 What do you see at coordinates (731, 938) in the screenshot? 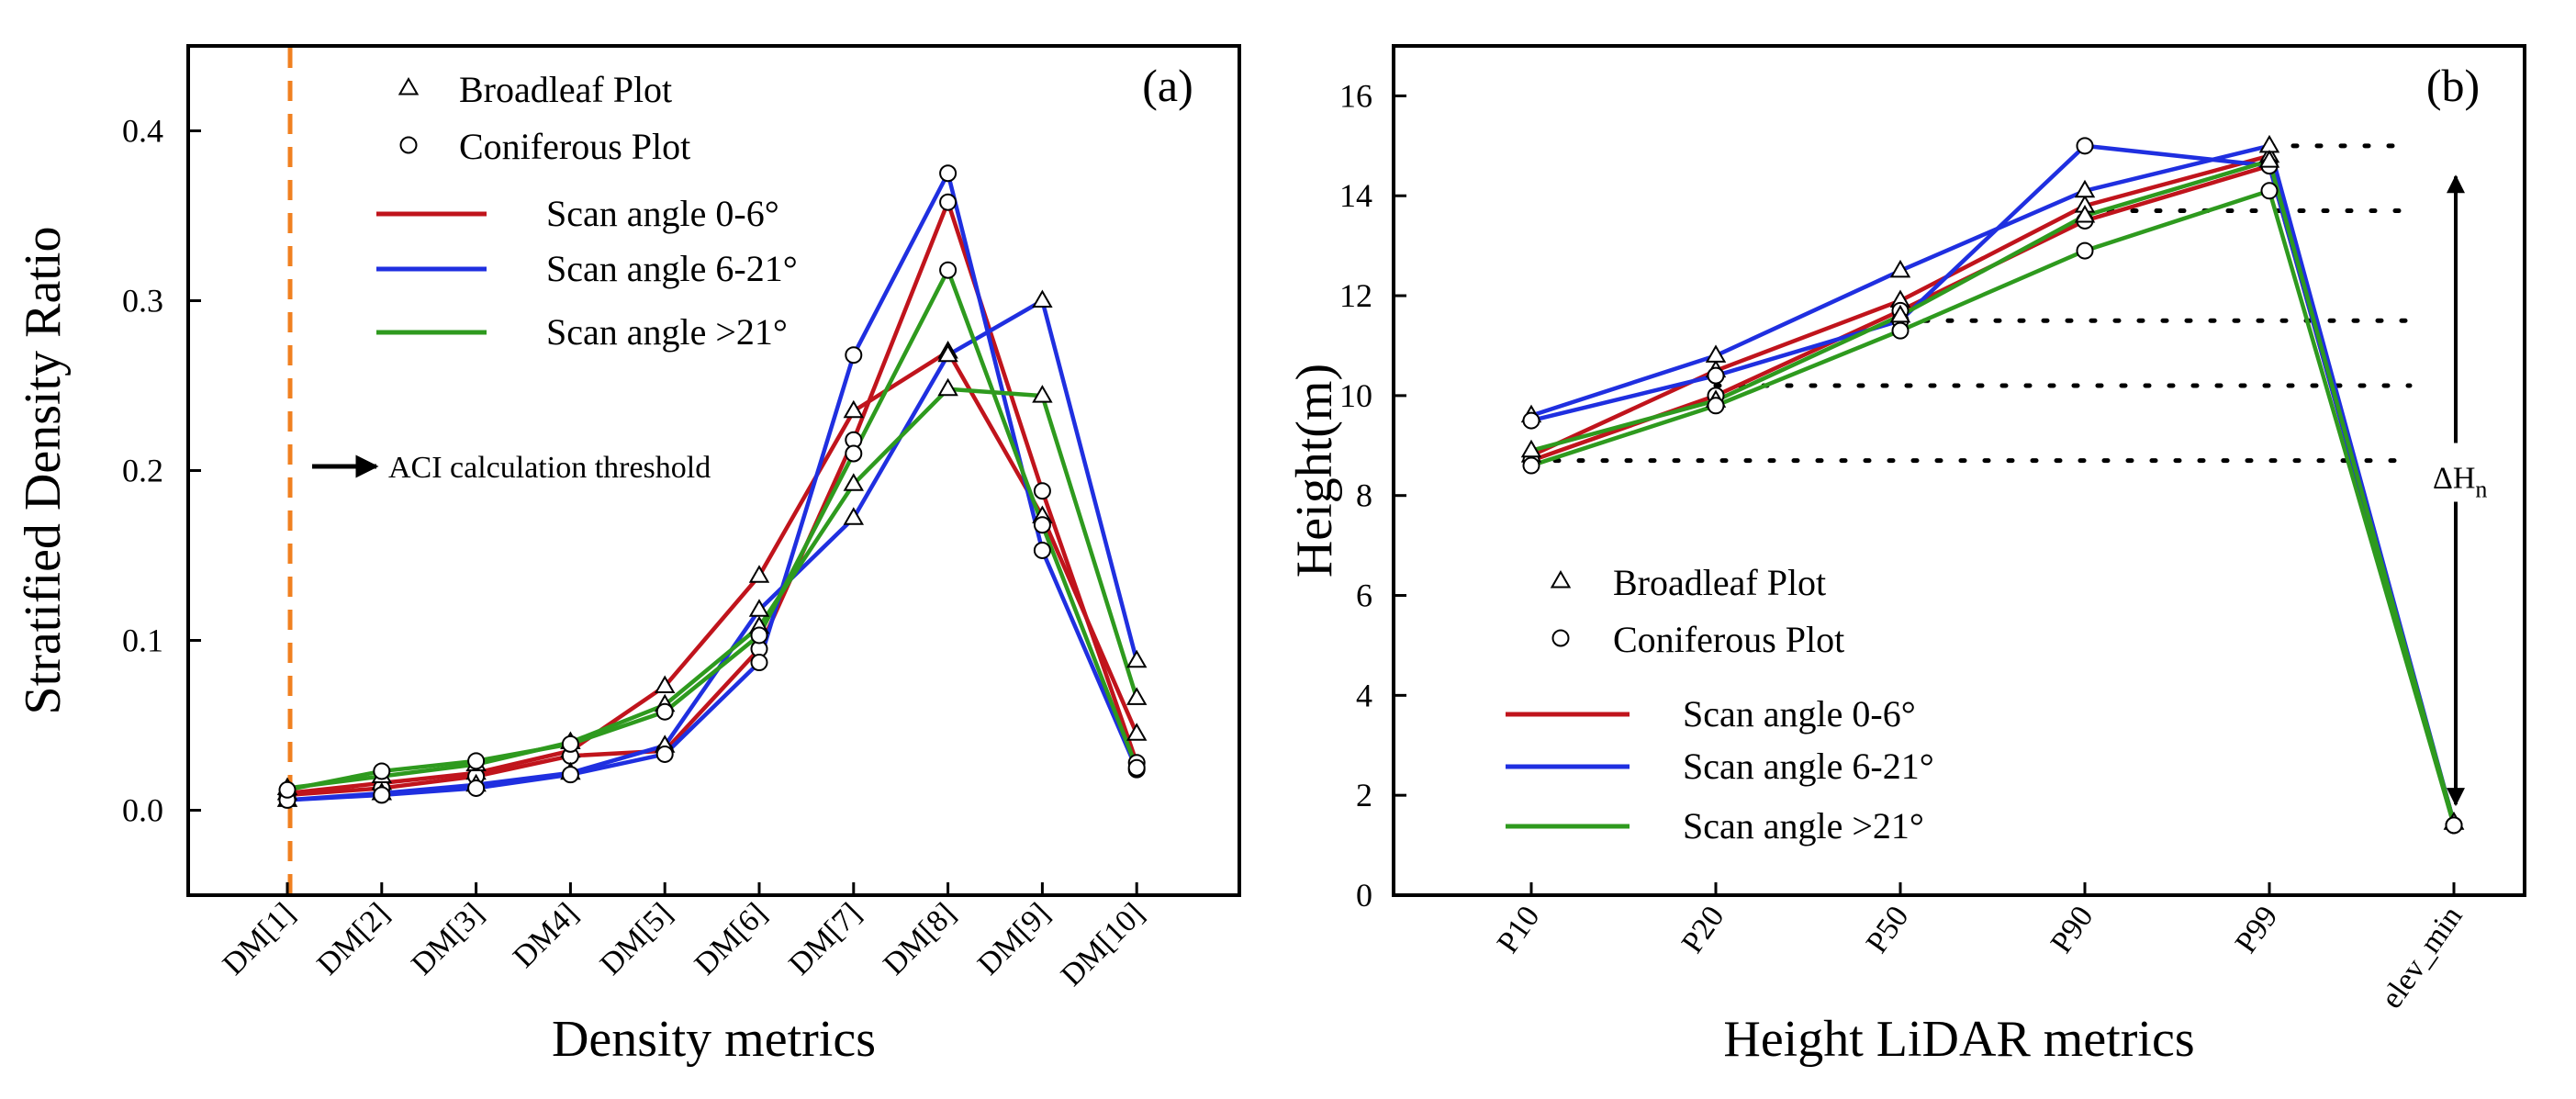
I see `x-tick-label: DM[6]` at bounding box center [731, 938].